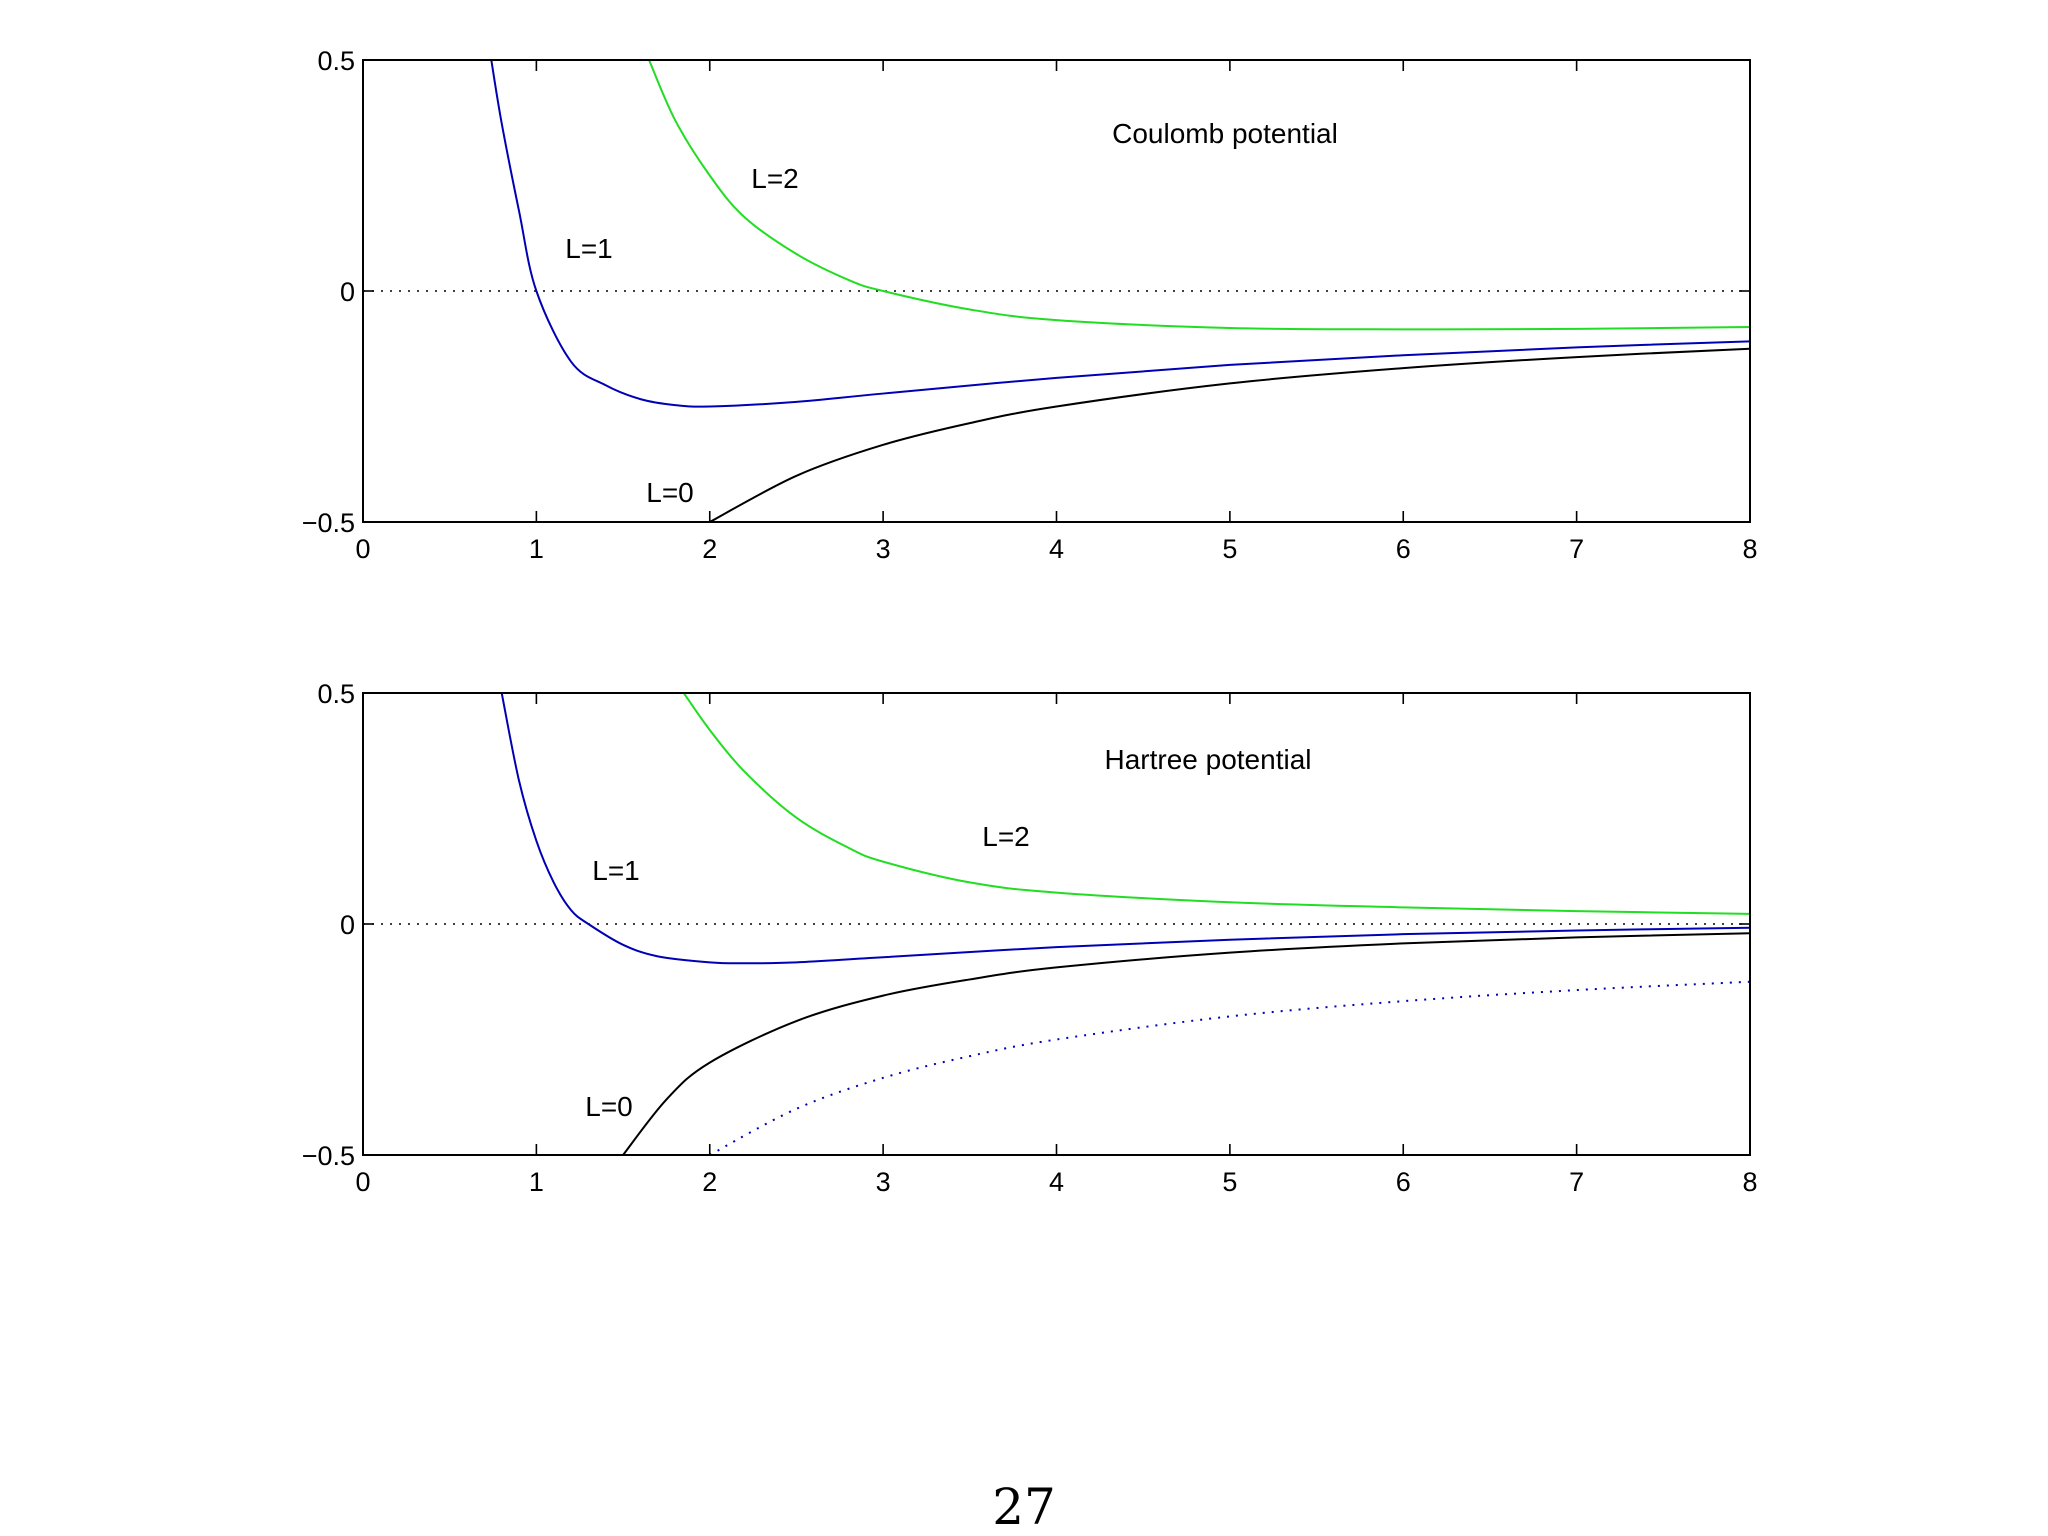  Describe the element at coordinates (1207, 759) in the screenshot. I see `panel-title: Hartree potential` at that location.